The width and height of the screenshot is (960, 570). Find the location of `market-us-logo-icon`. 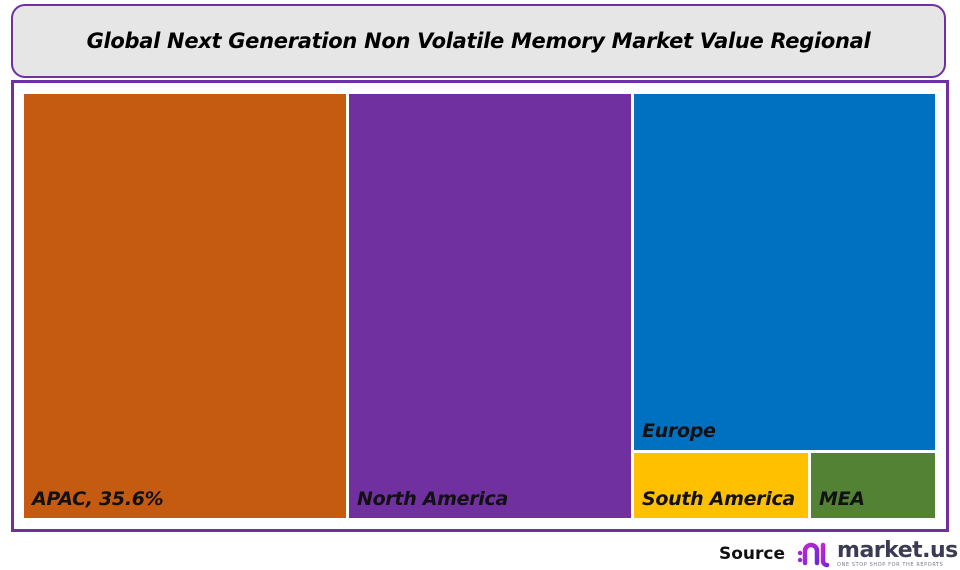

market-us-logo-icon is located at coordinates (815, 555).